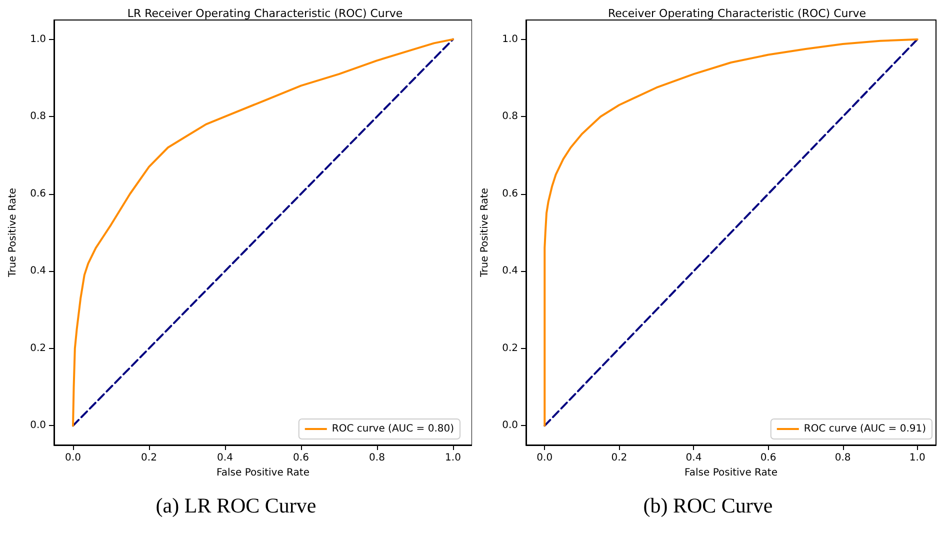 Image resolution: width=944 pixels, height=533 pixels. I want to click on text: (a) LR ROC Curve, so click(236, 506).